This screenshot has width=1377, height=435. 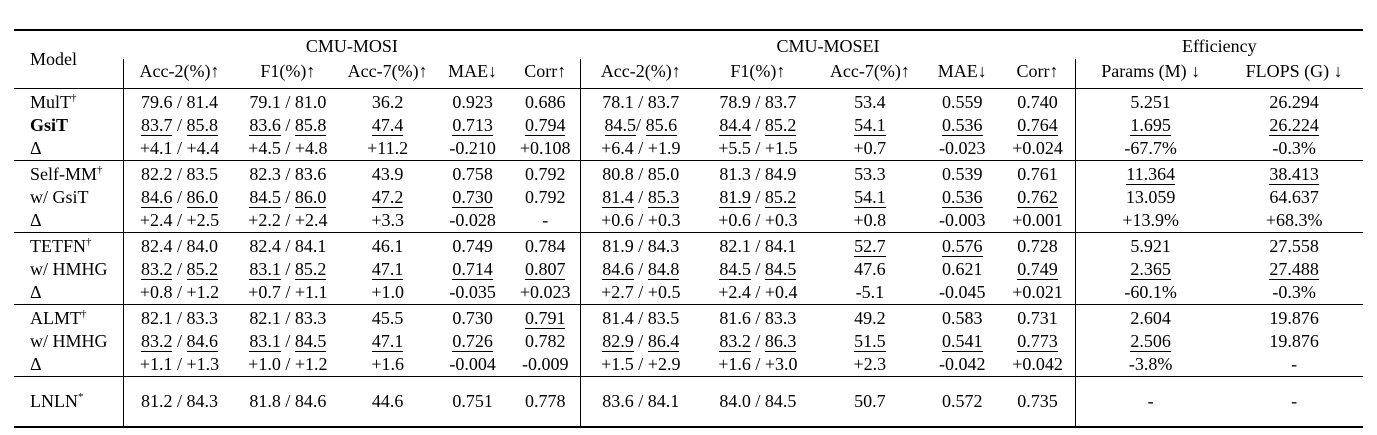 I want to click on table-cell: +68.3%, so click(x=1294, y=220).